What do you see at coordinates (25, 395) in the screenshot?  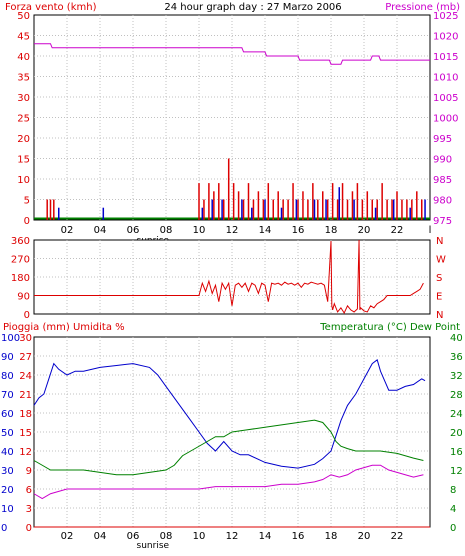 I see `rain-tick-label: 21` at bounding box center [25, 395].